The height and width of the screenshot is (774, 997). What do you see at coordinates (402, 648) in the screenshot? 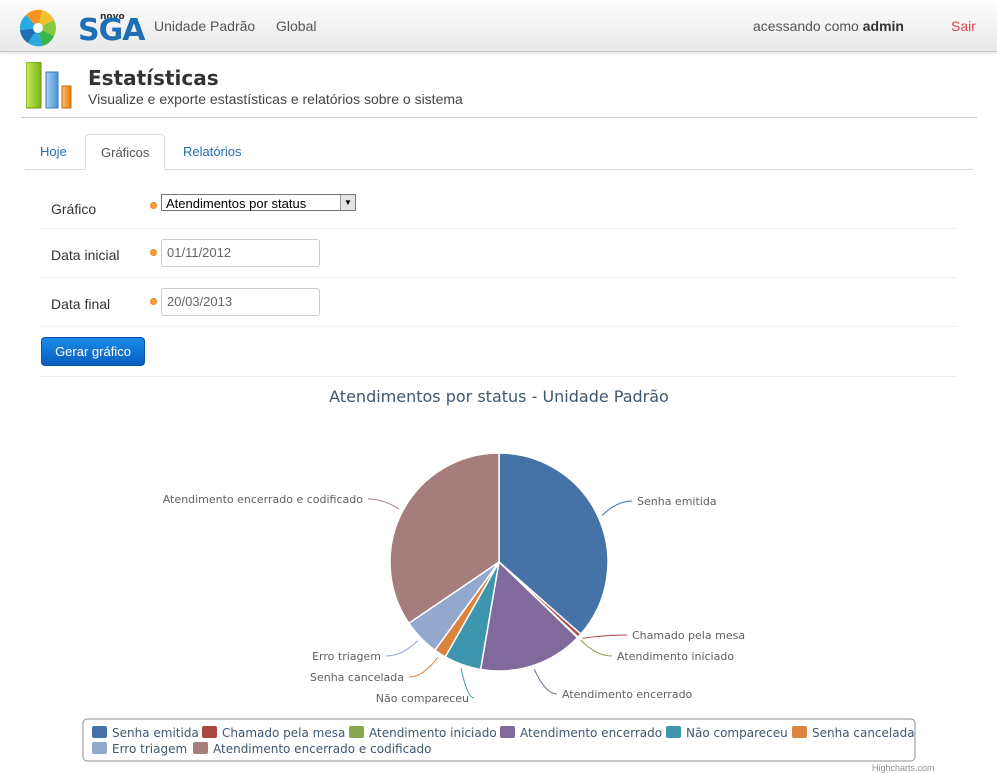
I see `pie-connector-erro-triagem` at bounding box center [402, 648].